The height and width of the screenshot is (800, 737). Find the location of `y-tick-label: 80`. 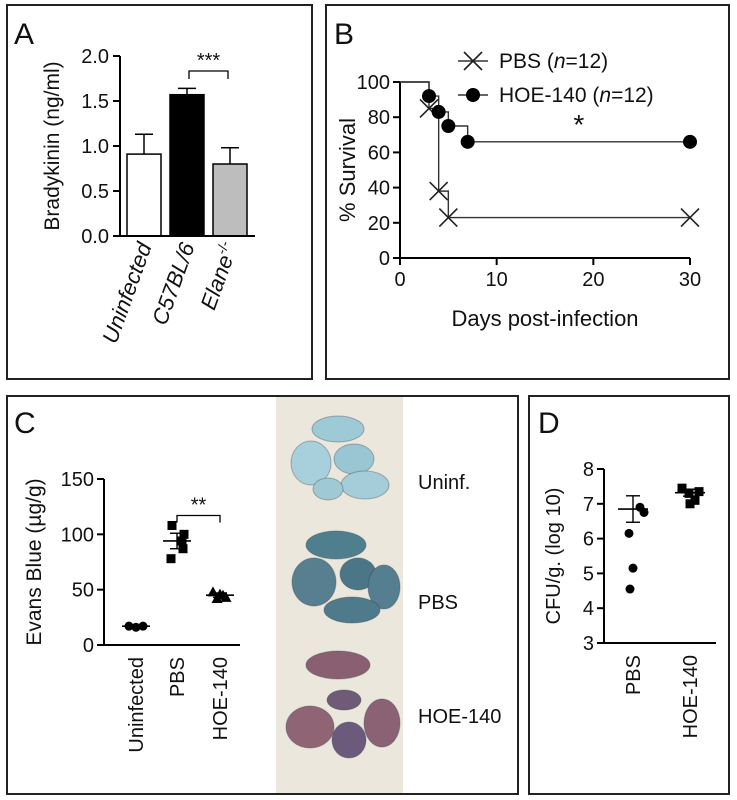

y-tick-label: 80 is located at coordinates (379, 118).